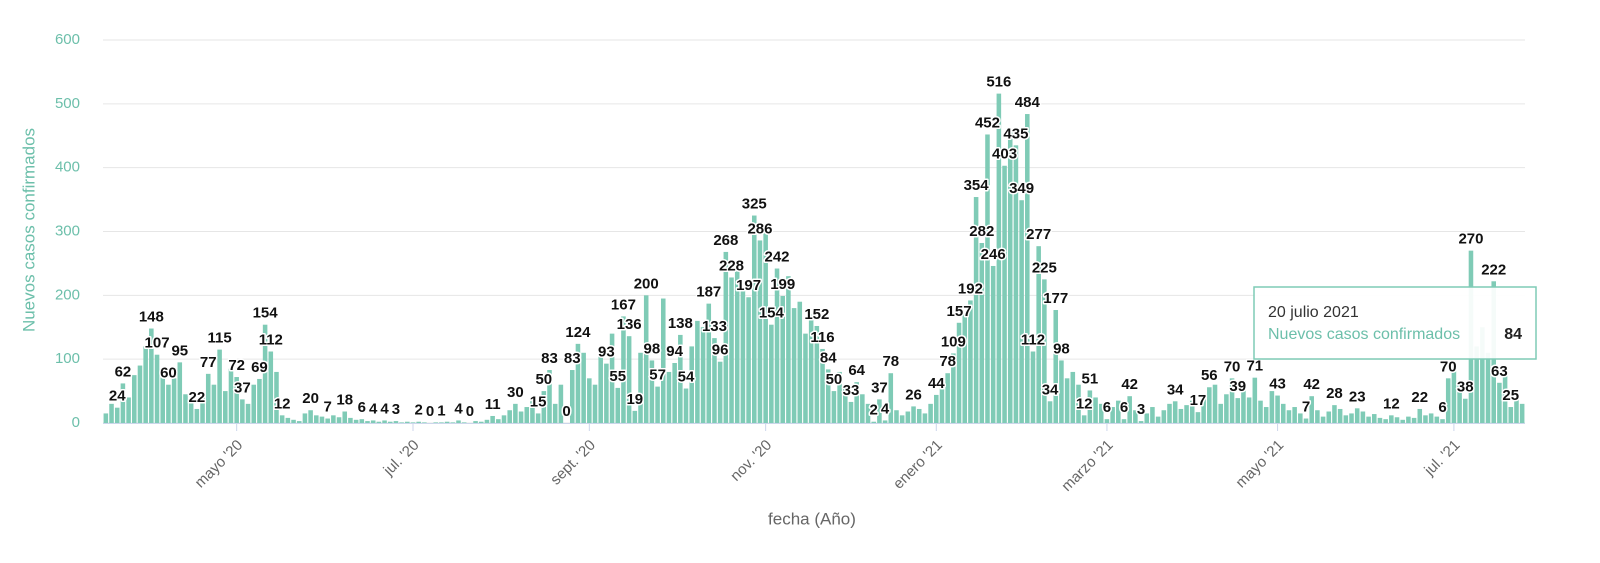  Describe the element at coordinates (874, 410) in the screenshot. I see `data-label: 2` at that location.